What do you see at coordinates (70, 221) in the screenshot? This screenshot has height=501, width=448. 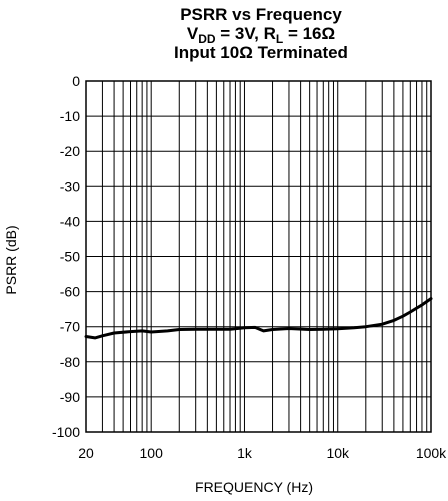 I see `y-tick-label: -40` at bounding box center [70, 221].